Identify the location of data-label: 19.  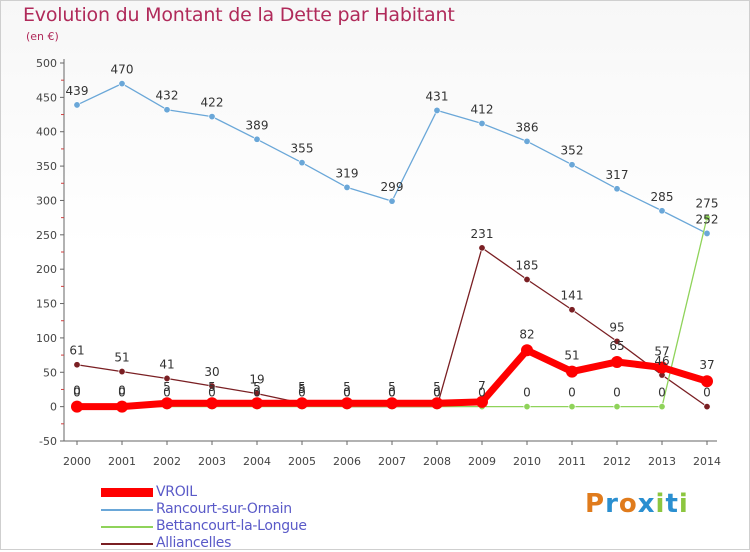
(256, 380).